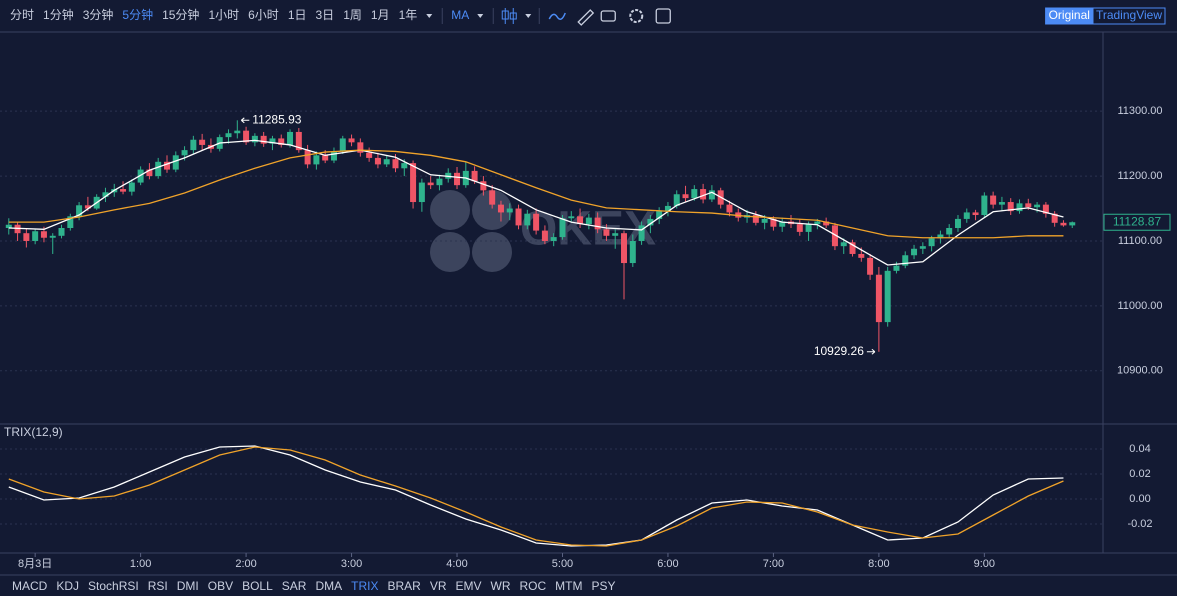 The height and width of the screenshot is (596, 1177). Describe the element at coordinates (1139, 306) in the screenshot. I see `y-tick-label: 11000.00` at that location.